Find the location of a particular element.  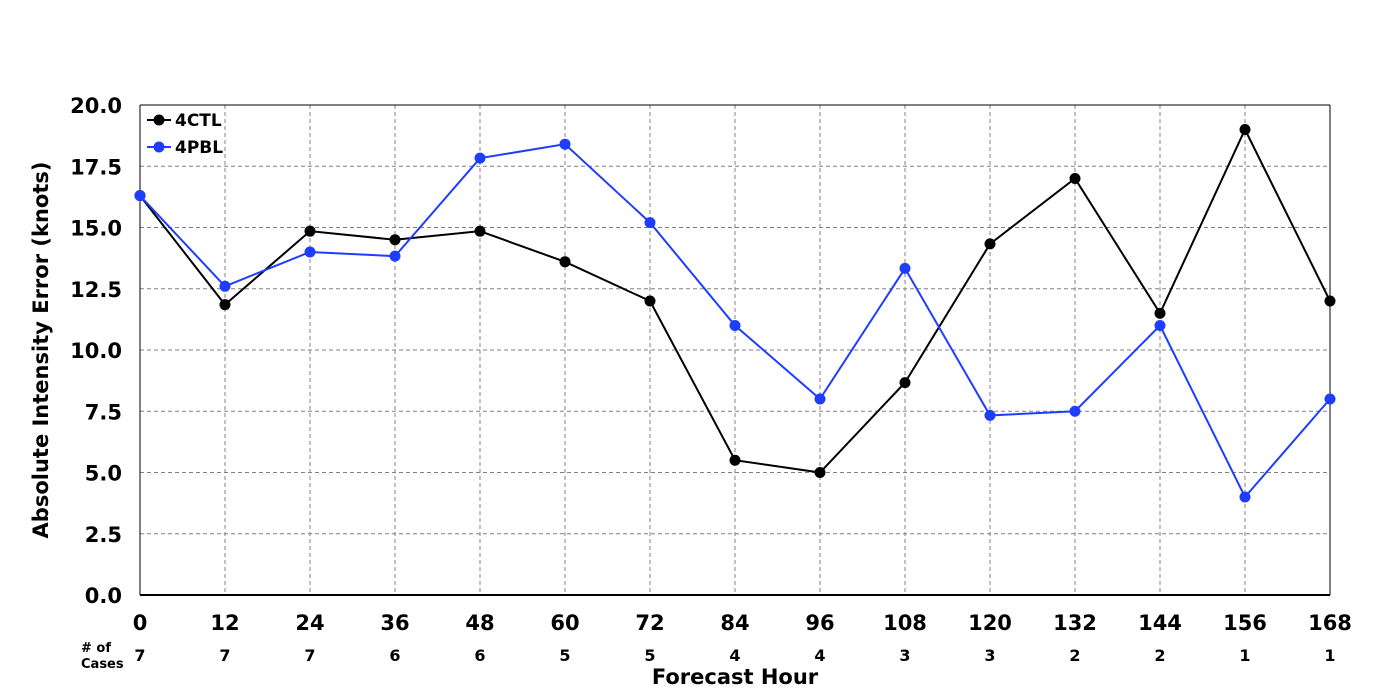

legend-label-4PBL: 4PBL is located at coordinates (199, 148).